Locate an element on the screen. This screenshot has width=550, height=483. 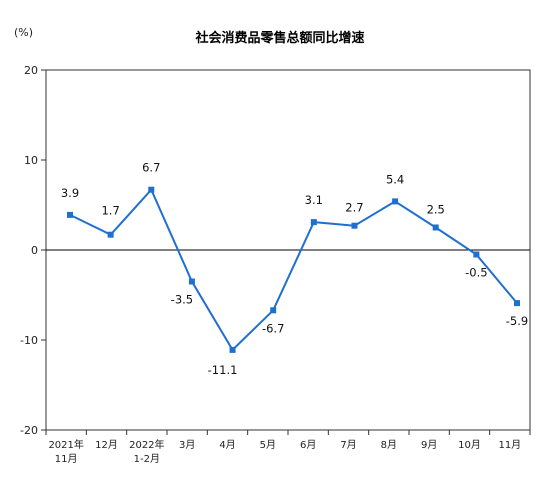
data-label: -0.5 is located at coordinates (476, 273).